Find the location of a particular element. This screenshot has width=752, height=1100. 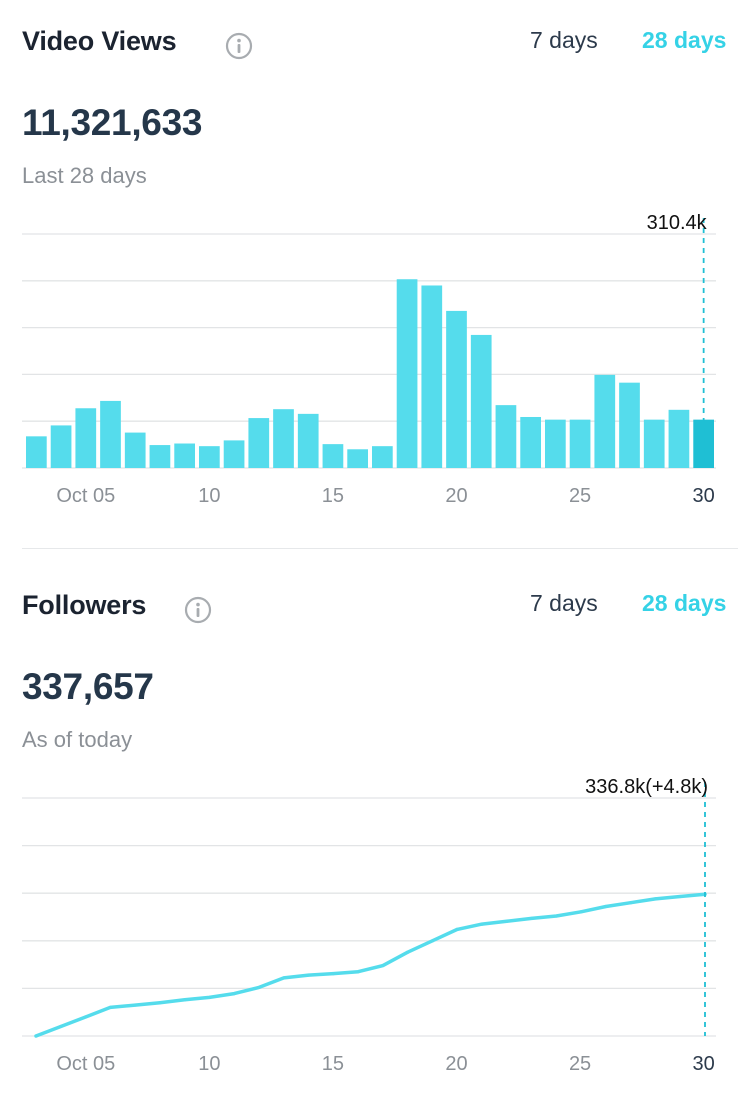

video-views-title: Video Views is located at coordinates (99, 41).